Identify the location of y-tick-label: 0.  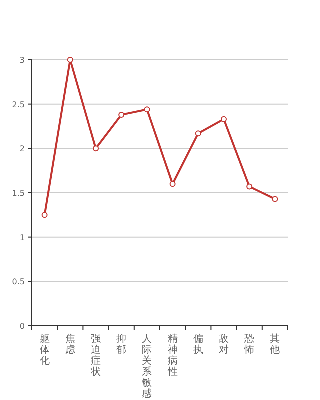
(22, 326).